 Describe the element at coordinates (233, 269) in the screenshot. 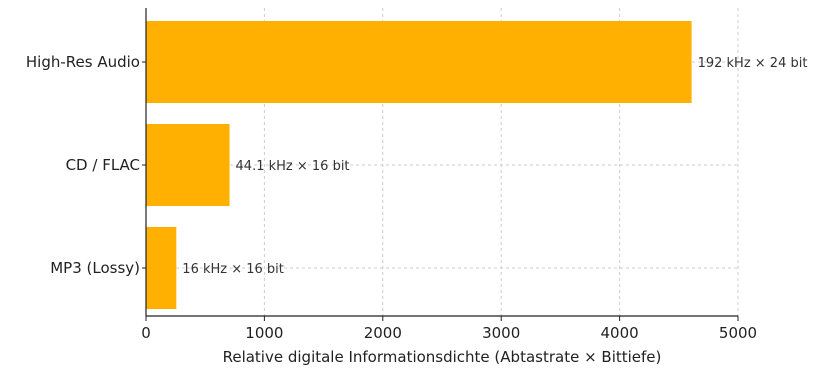

I see `data-label: 16 kHz × 16 bit` at that location.